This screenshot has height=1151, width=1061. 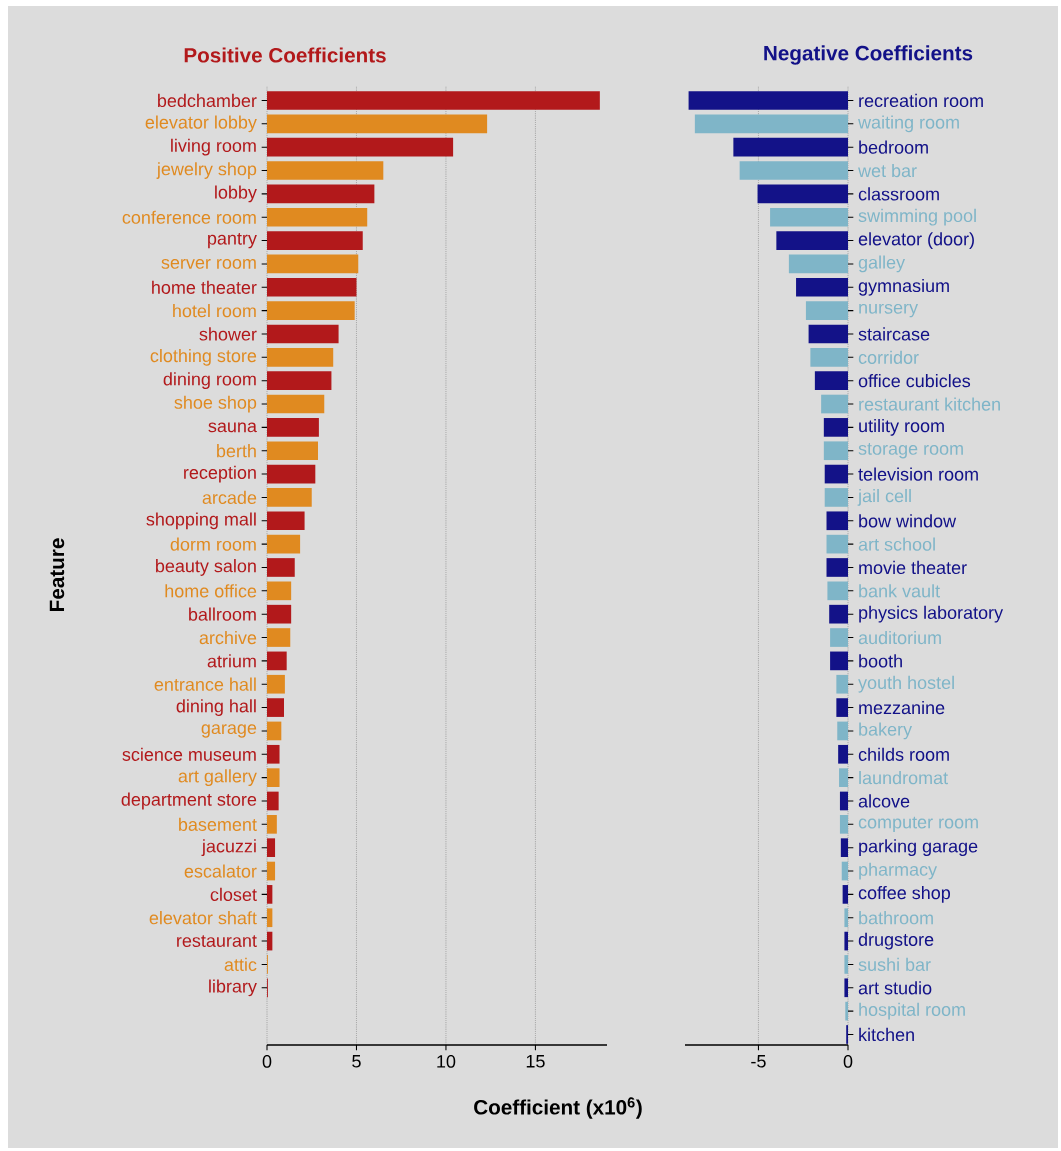 I want to click on y-tick-label: hotel room, so click(x=214, y=311).